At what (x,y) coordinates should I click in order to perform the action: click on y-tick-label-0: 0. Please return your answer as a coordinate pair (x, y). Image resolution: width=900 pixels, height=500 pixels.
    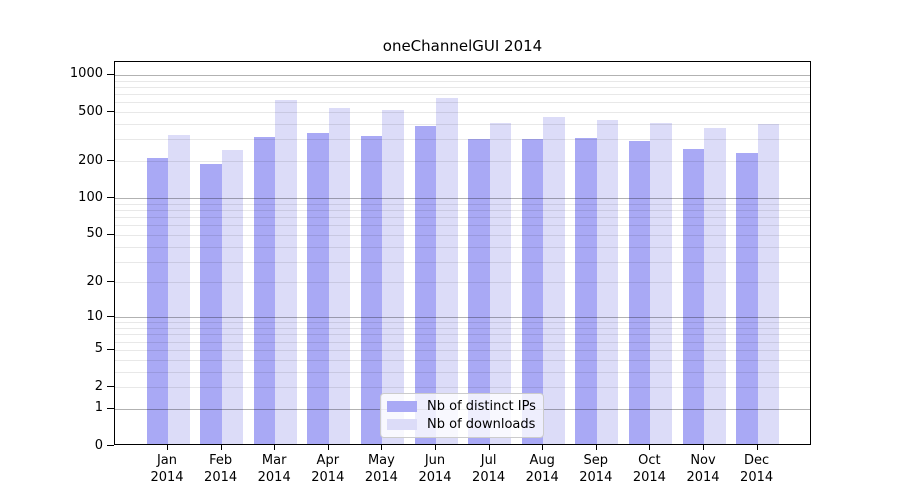
    Looking at the image, I should click on (98, 445).